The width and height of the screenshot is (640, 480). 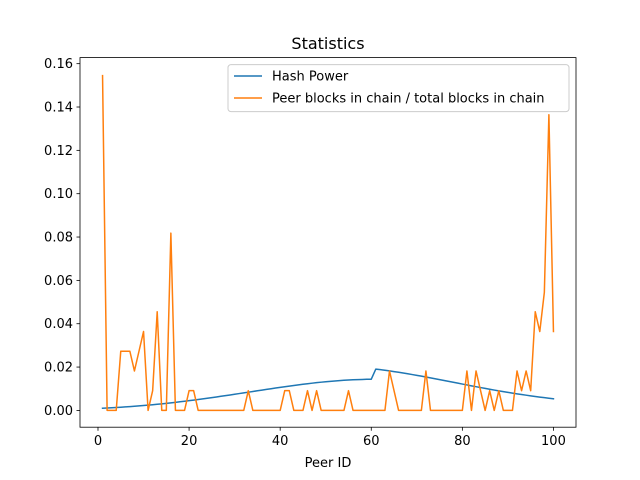 I want to click on x-tick-label: 60, so click(x=371, y=441).